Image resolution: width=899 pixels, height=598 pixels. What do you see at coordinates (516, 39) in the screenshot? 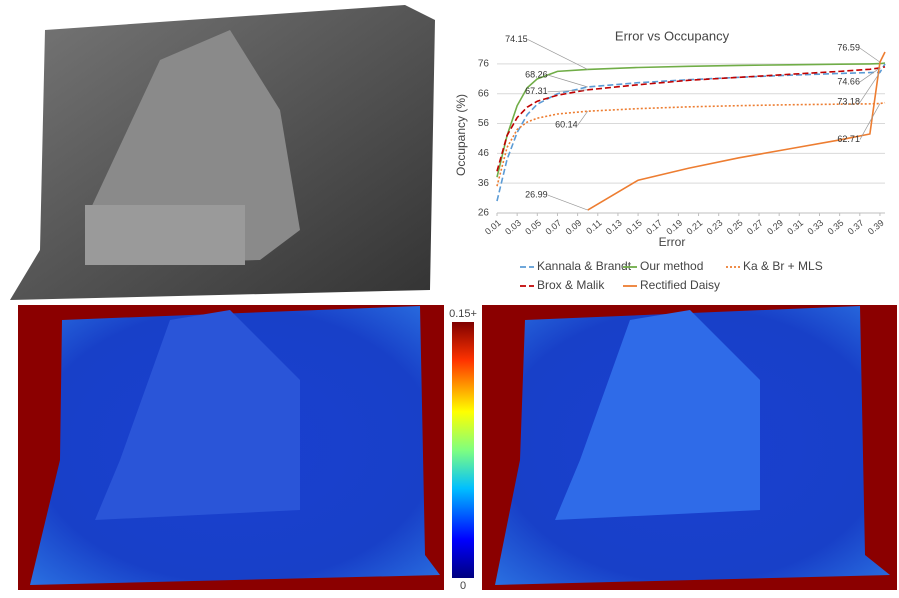
I see `annotation-label: 74.15` at bounding box center [516, 39].